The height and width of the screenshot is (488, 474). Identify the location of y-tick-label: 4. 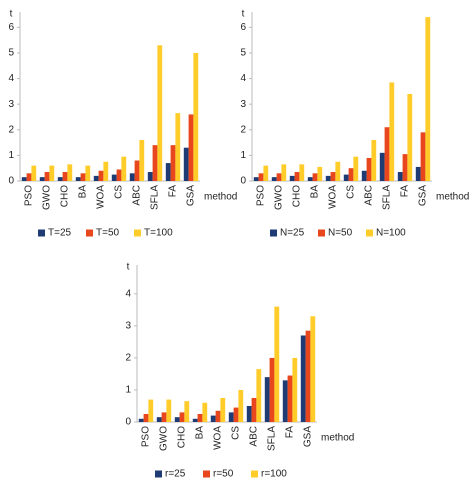
(243, 78).